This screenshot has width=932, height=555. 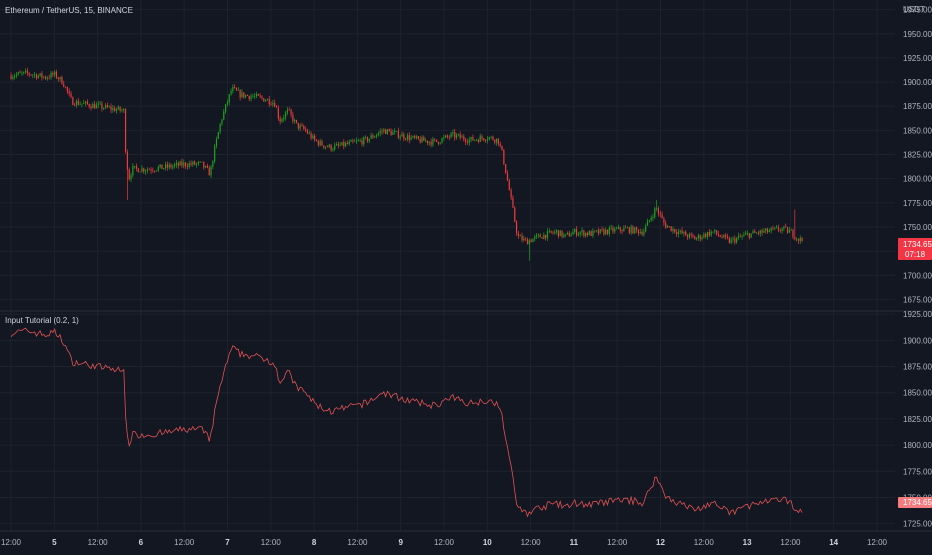 What do you see at coordinates (69, 10) in the screenshot?
I see `main-chart-title: Ethereum / TetherUS, 15, BINANCE` at bounding box center [69, 10].